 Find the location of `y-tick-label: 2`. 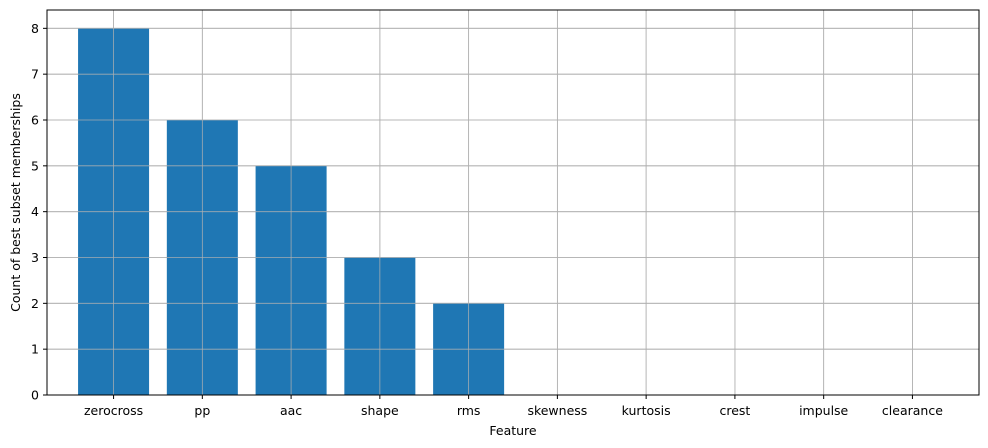

y-tick-label: 2 is located at coordinates (35, 303).